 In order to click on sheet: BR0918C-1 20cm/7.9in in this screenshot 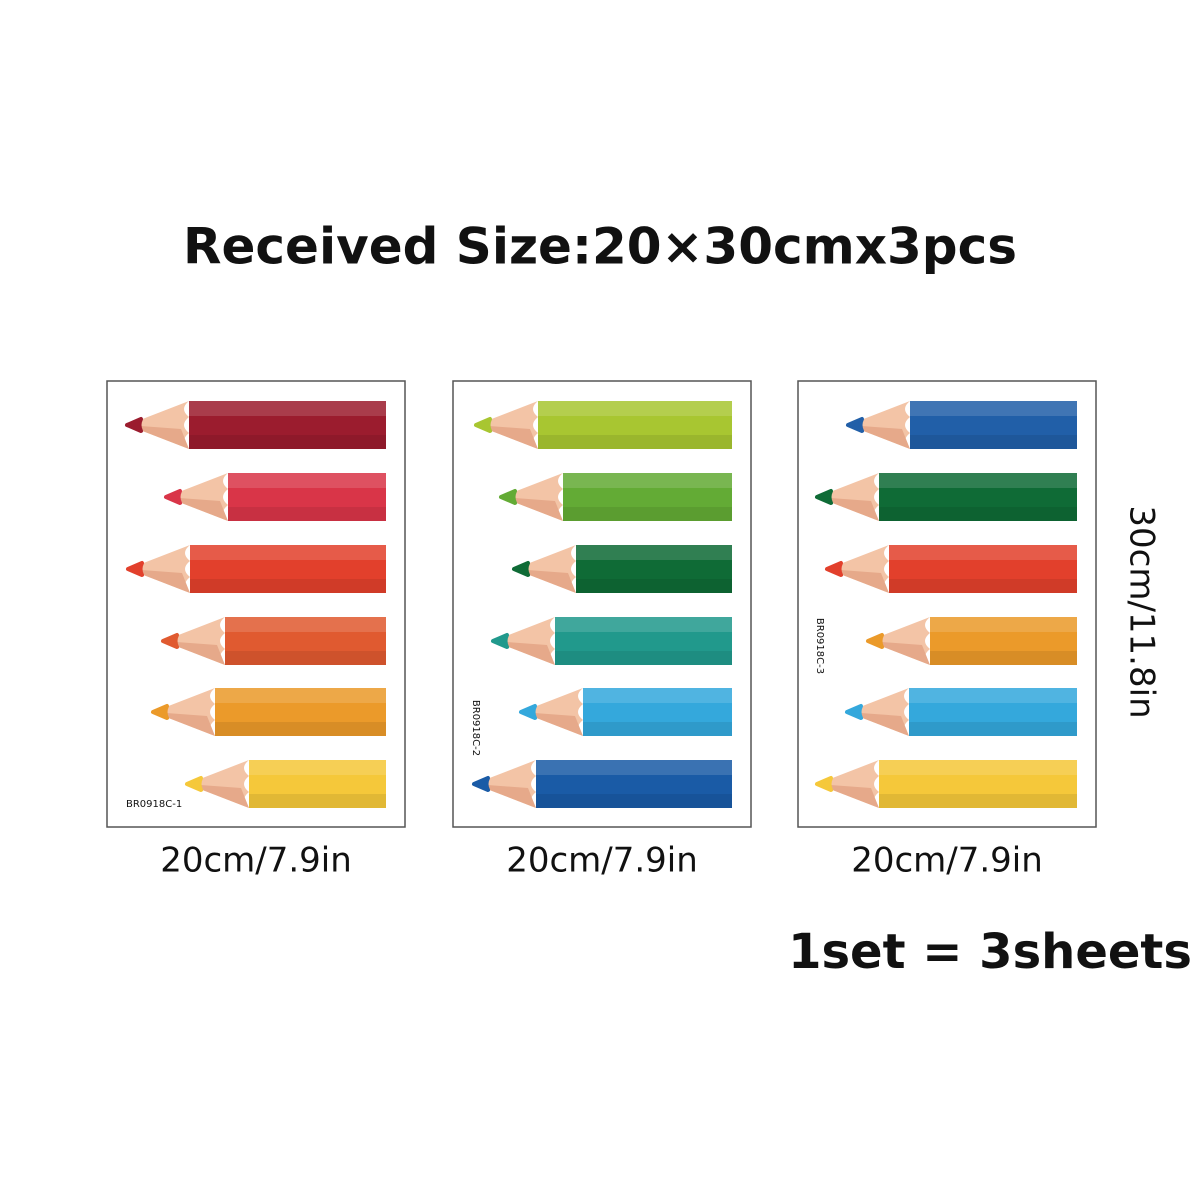, I will do `click(256, 630)`.